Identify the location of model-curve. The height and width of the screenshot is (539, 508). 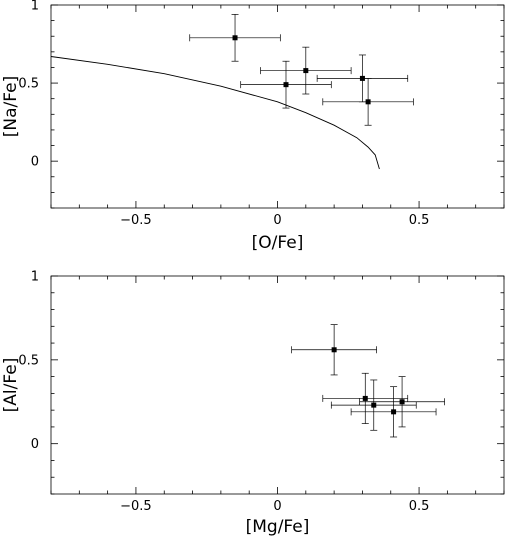
(215, 113).